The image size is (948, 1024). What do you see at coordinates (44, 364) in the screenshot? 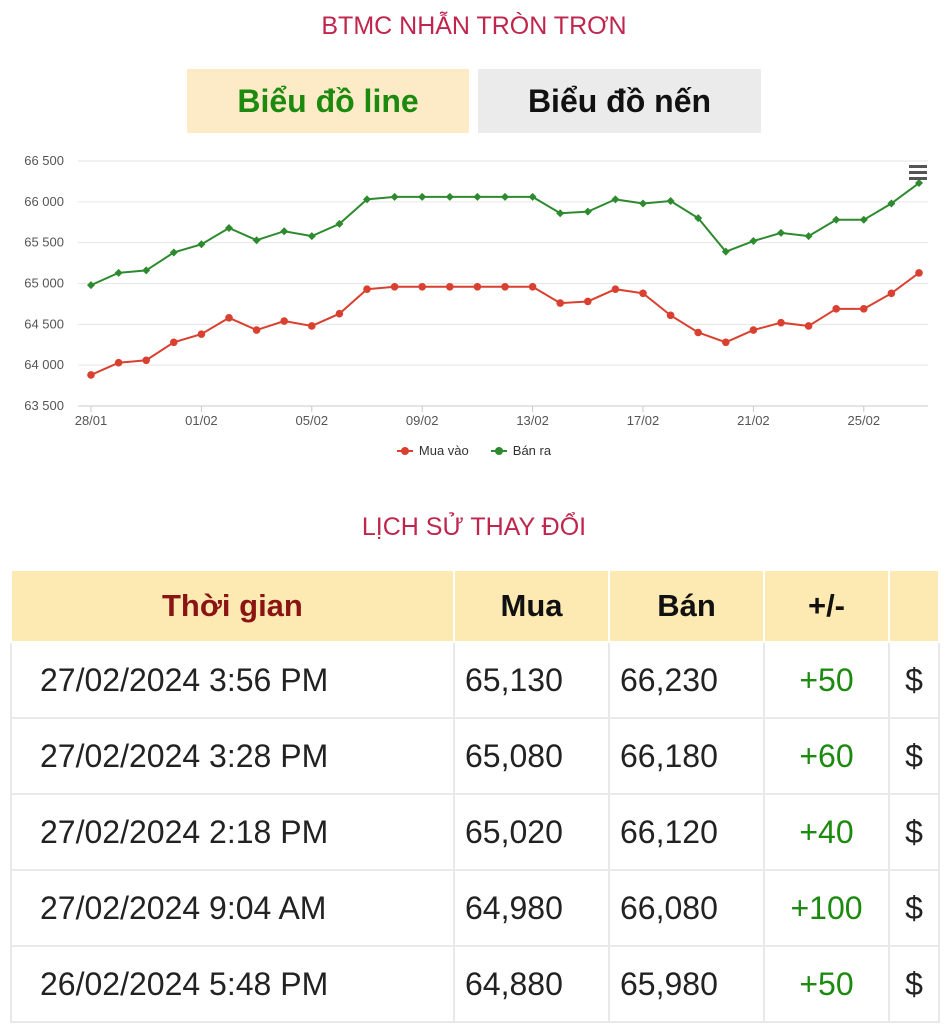
I see `y-tick-label: 64 000` at bounding box center [44, 364].